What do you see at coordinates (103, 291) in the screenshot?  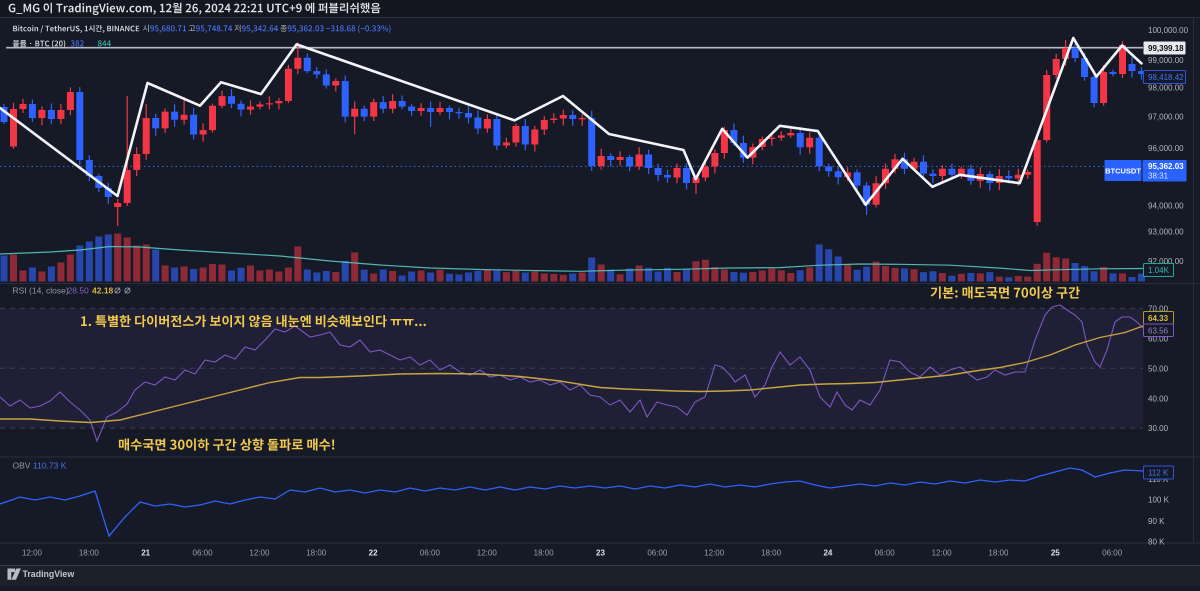 I see `svg-text: 42.18` at bounding box center [103, 291].